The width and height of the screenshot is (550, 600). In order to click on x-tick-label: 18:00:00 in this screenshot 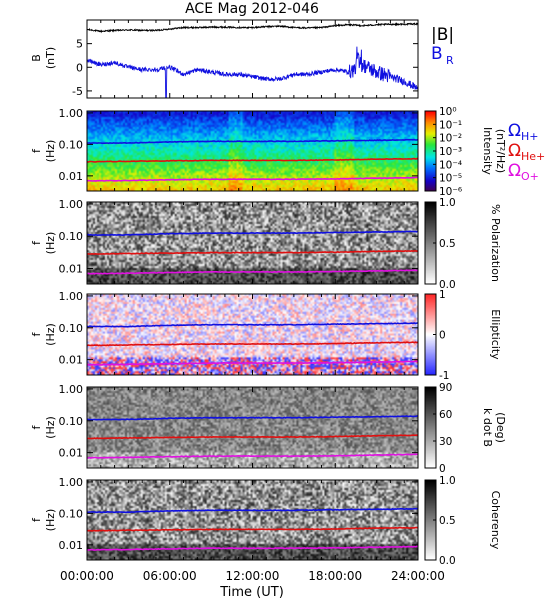, I will do `click(335, 576)`.